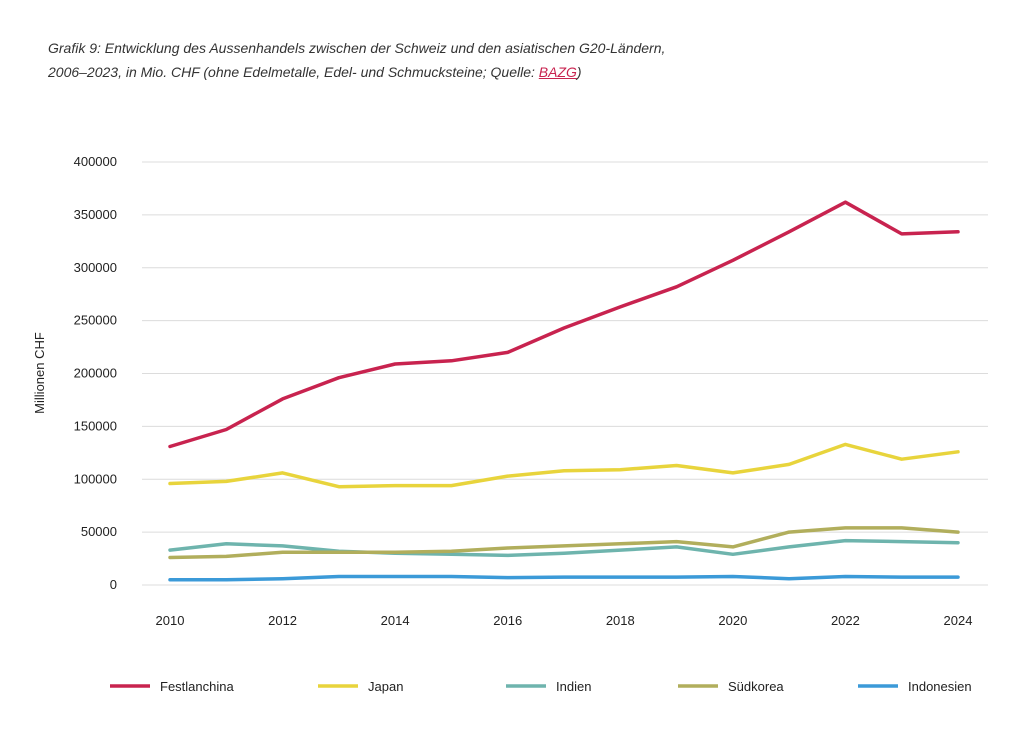 The width and height of the screenshot is (1024, 740). I want to click on y-tick-label: 250000, so click(95, 320).